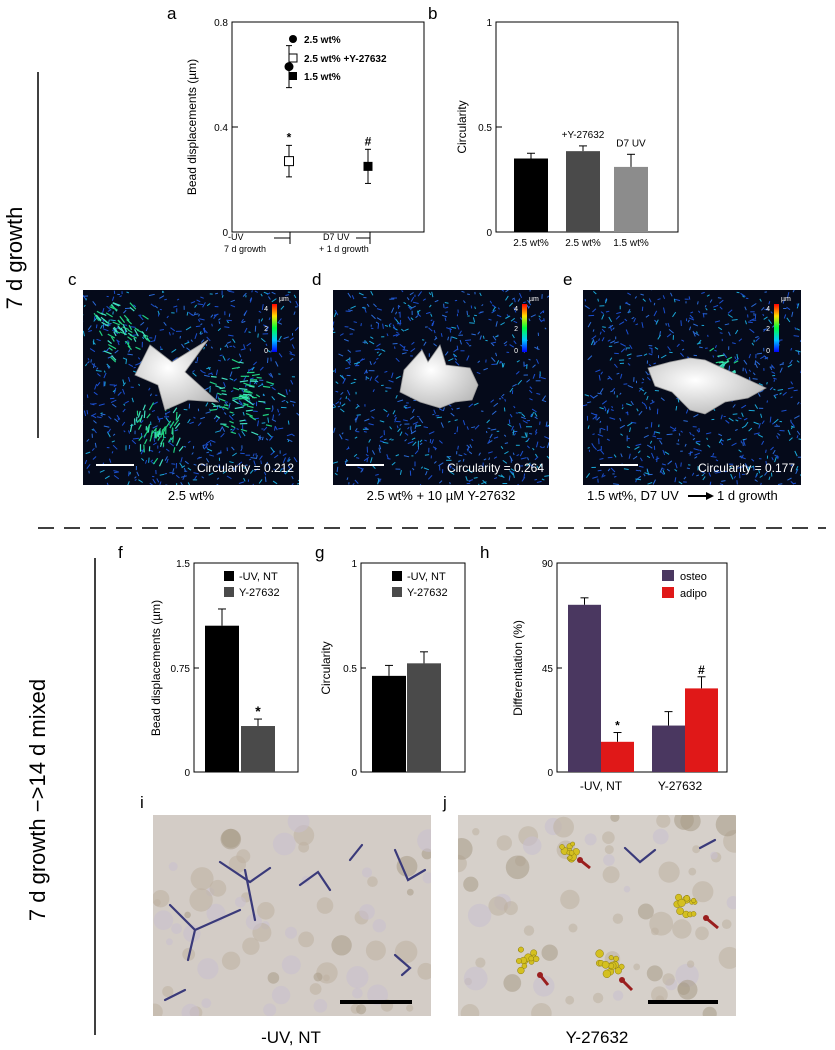 The height and width of the screenshot is (1050, 835). Describe the element at coordinates (326, 667) in the screenshot. I see `chart-g-ylabel: Circularity` at that location.